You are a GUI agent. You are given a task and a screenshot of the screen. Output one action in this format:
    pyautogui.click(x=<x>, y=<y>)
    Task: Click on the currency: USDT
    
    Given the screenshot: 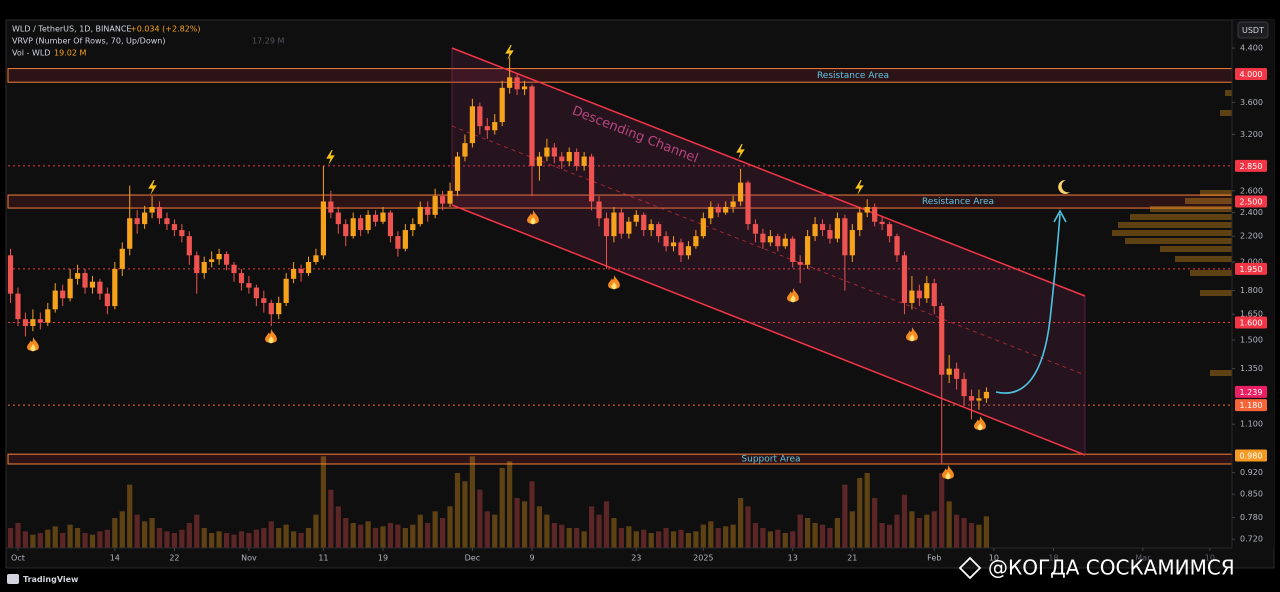 What is the action you would take?
    pyautogui.click(x=1253, y=30)
    